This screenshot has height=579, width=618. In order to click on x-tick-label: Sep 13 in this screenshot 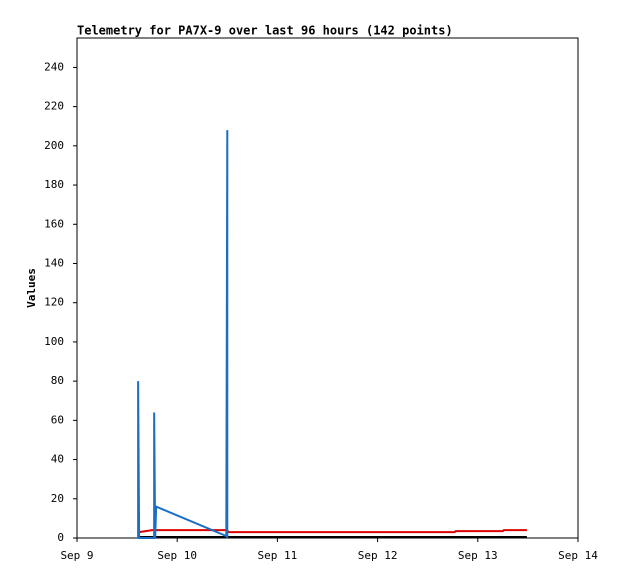, I will do `click(478, 555)`.